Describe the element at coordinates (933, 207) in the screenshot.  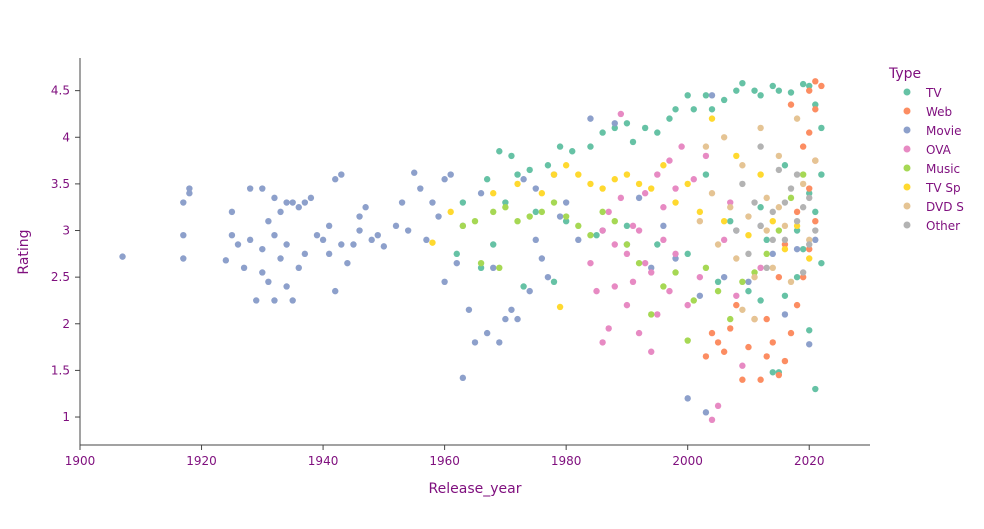
I see `legend-item: DVD S` at that location.